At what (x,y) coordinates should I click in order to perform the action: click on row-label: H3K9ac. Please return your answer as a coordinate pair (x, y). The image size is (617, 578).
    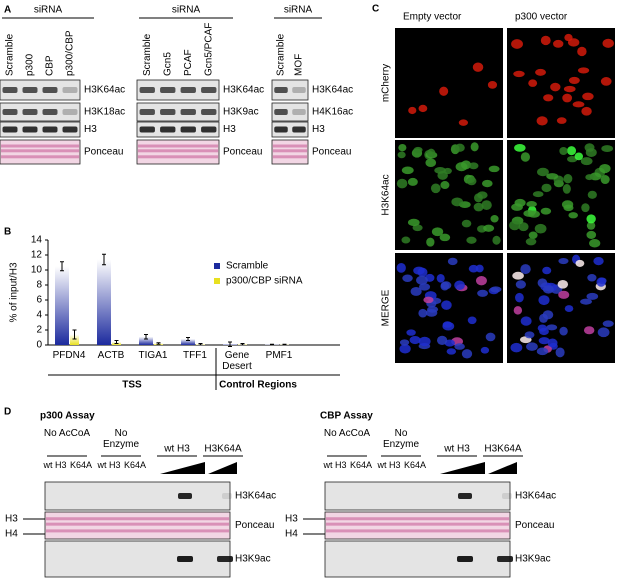
    Looking at the image, I should click on (241, 112).